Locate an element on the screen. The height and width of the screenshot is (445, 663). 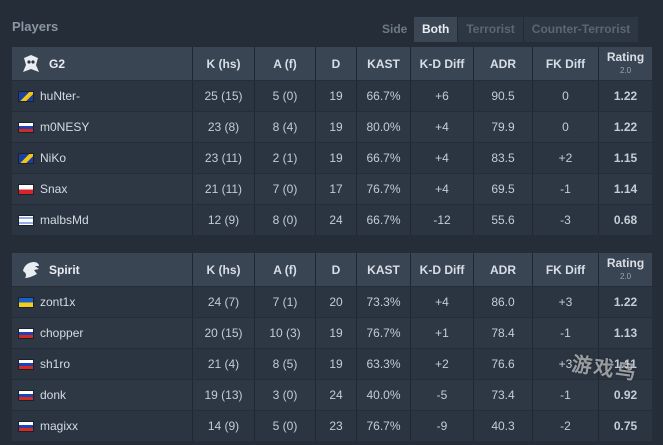
kast-cell: 40.0% is located at coordinates (383, 395).